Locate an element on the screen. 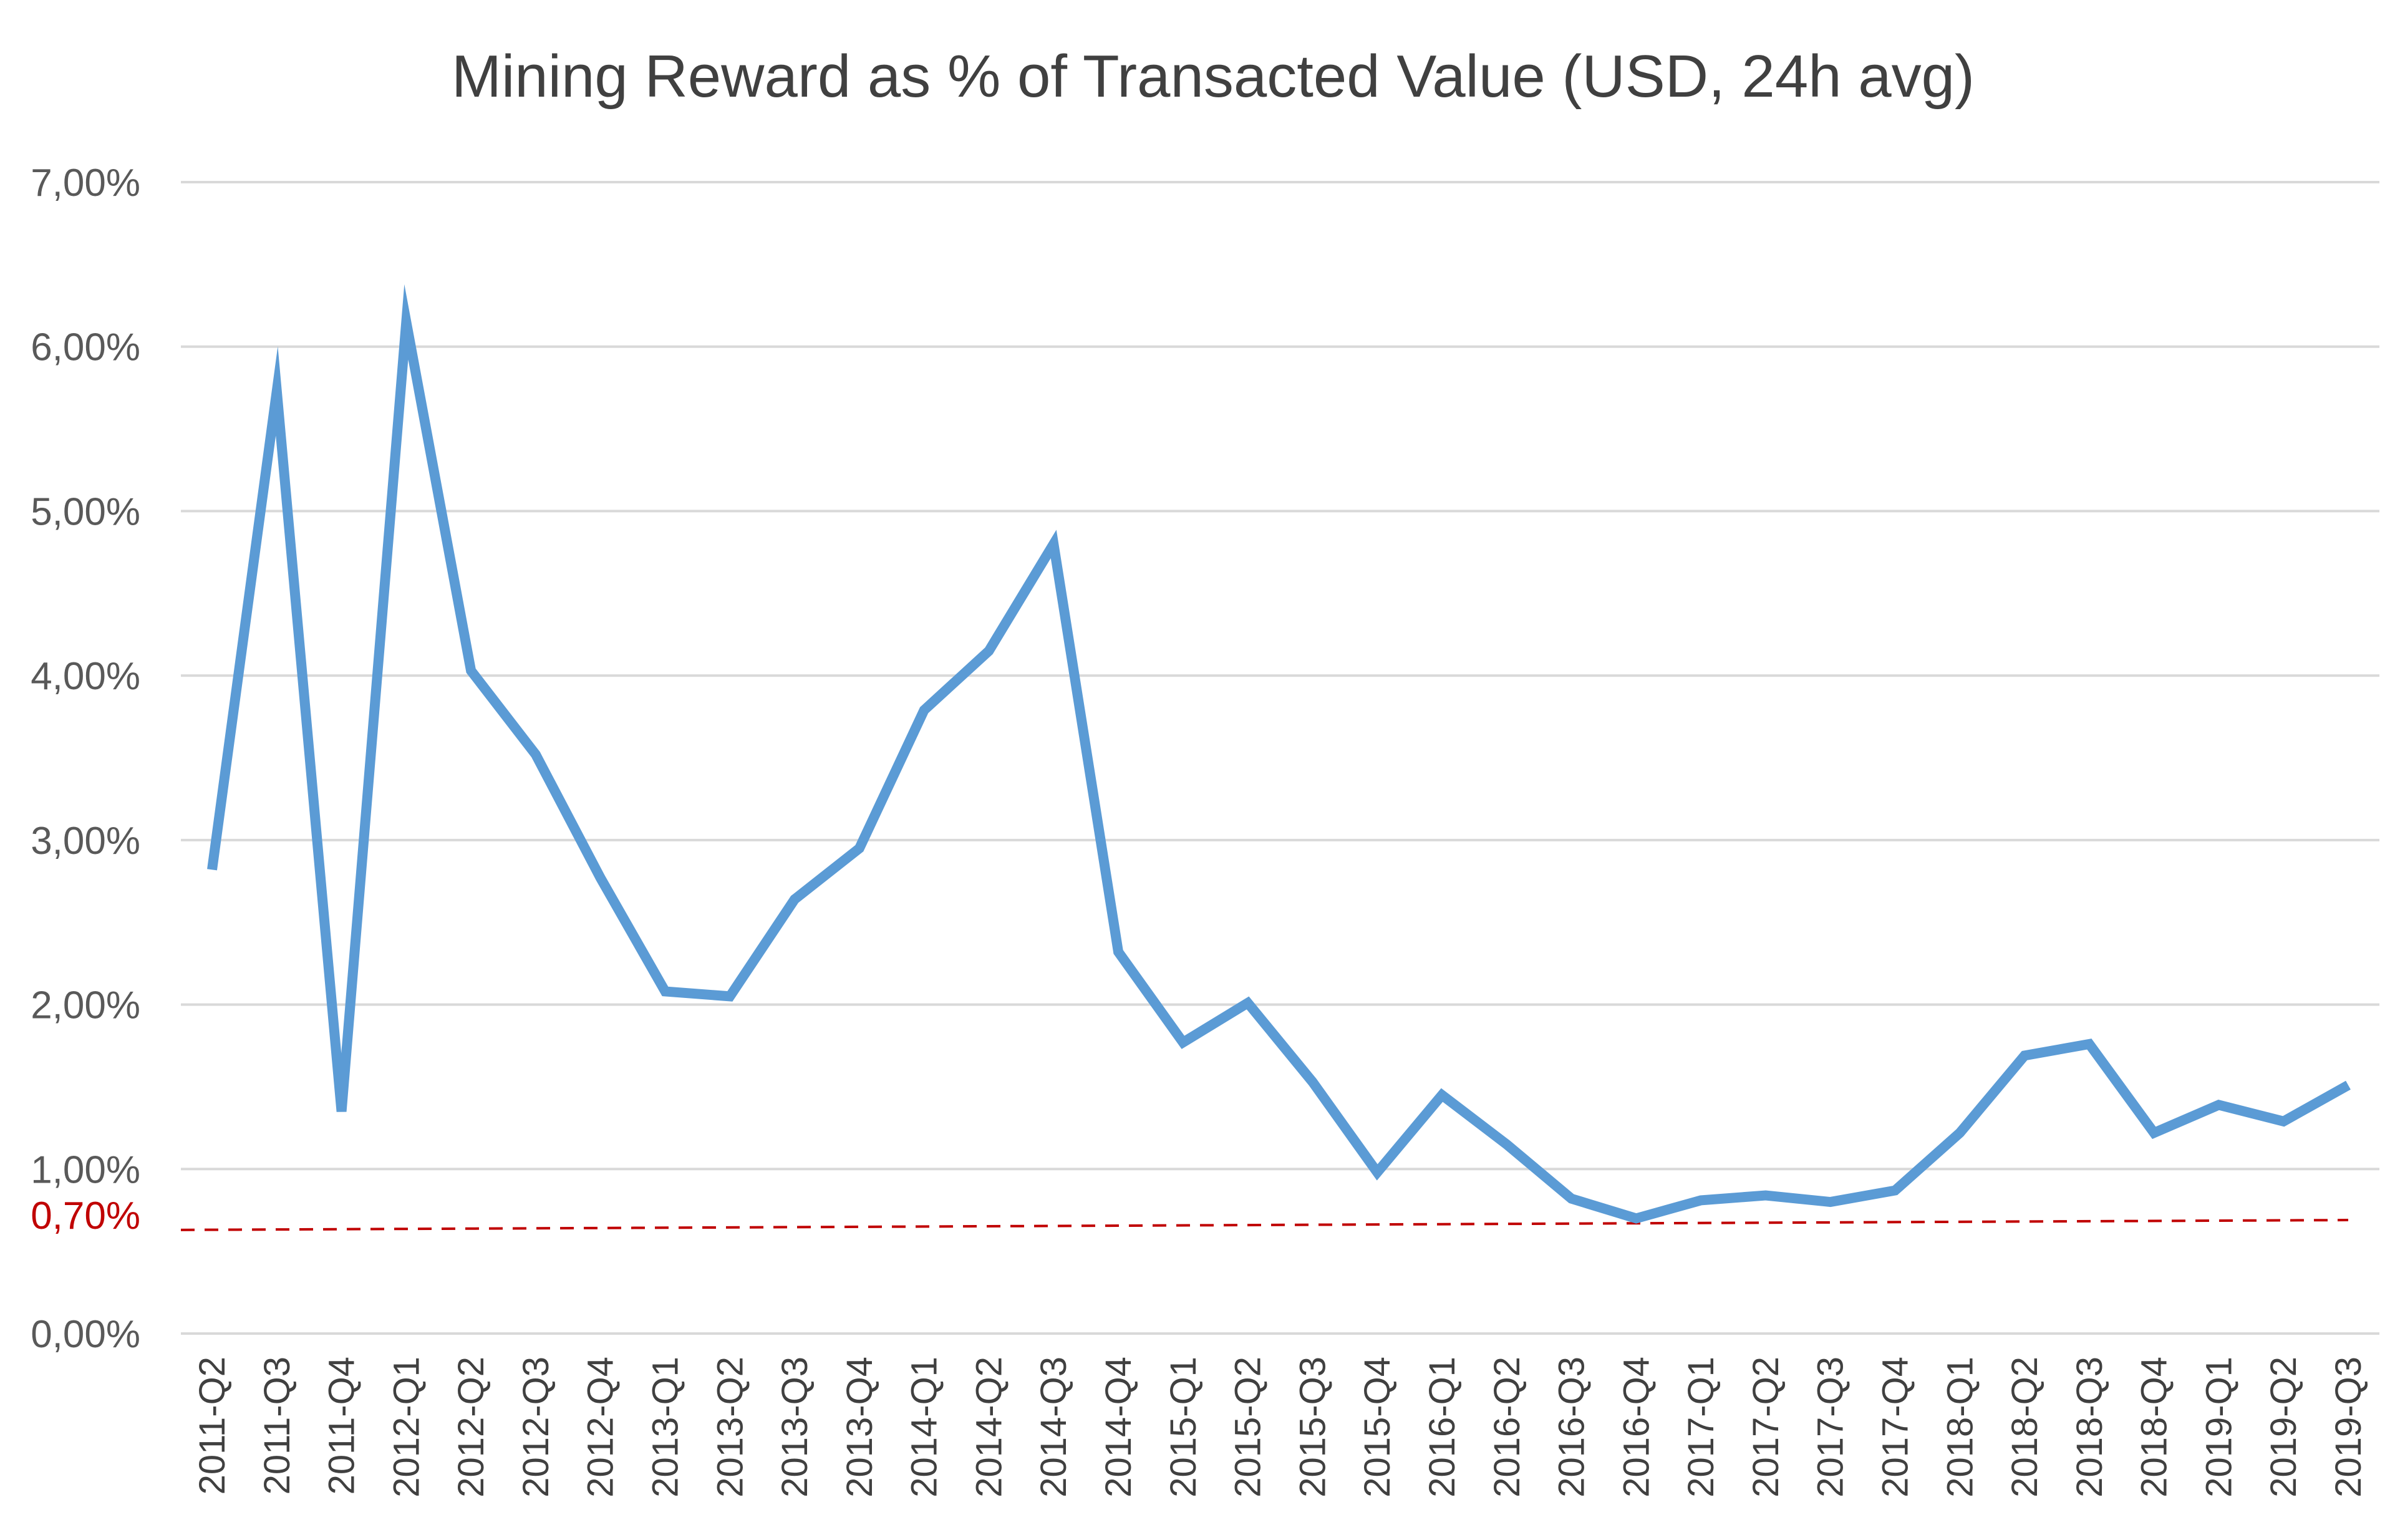  x-tick-label: 2015-Q1 is located at coordinates (1183, 1427).